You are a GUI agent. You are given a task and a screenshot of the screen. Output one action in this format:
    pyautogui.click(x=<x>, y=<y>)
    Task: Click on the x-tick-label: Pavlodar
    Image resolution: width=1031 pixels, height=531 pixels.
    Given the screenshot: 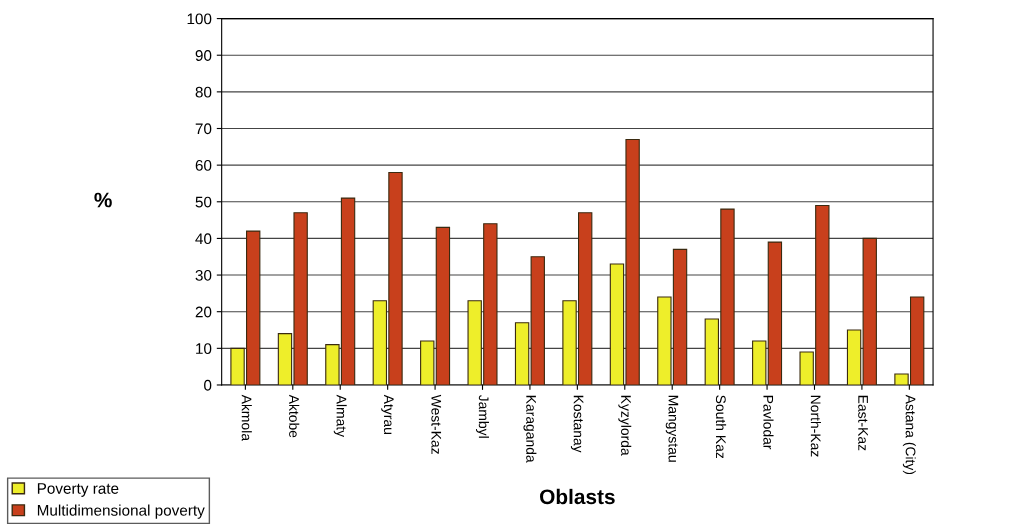 What is the action you would take?
    pyautogui.click(x=768, y=422)
    